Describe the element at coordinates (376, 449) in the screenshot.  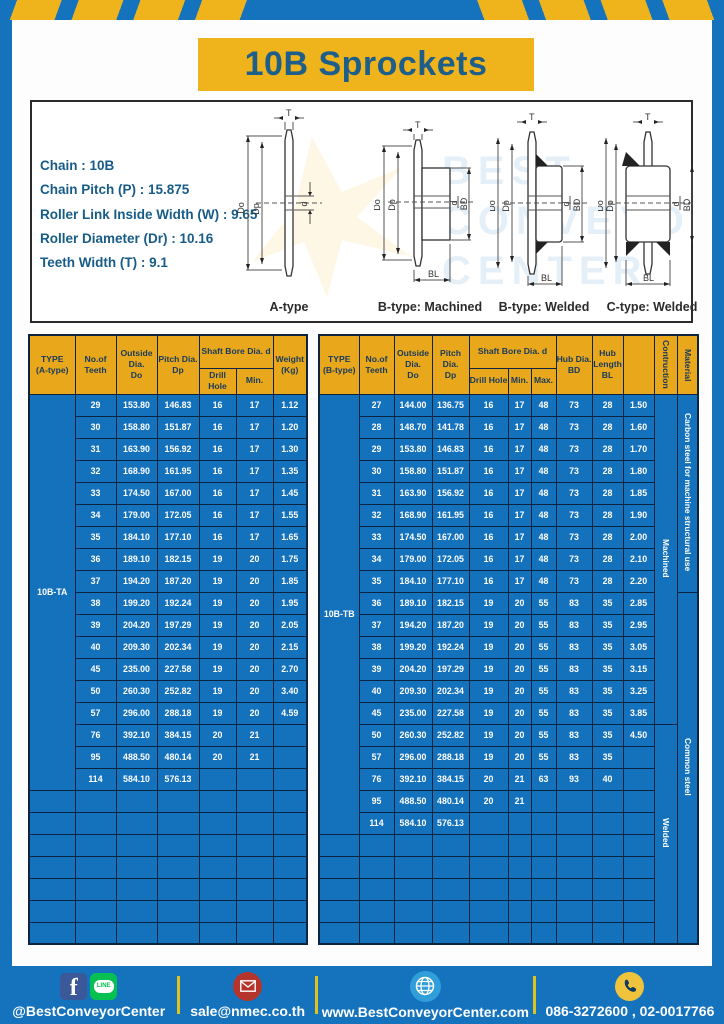
I see `table-cell: 29` at that location.